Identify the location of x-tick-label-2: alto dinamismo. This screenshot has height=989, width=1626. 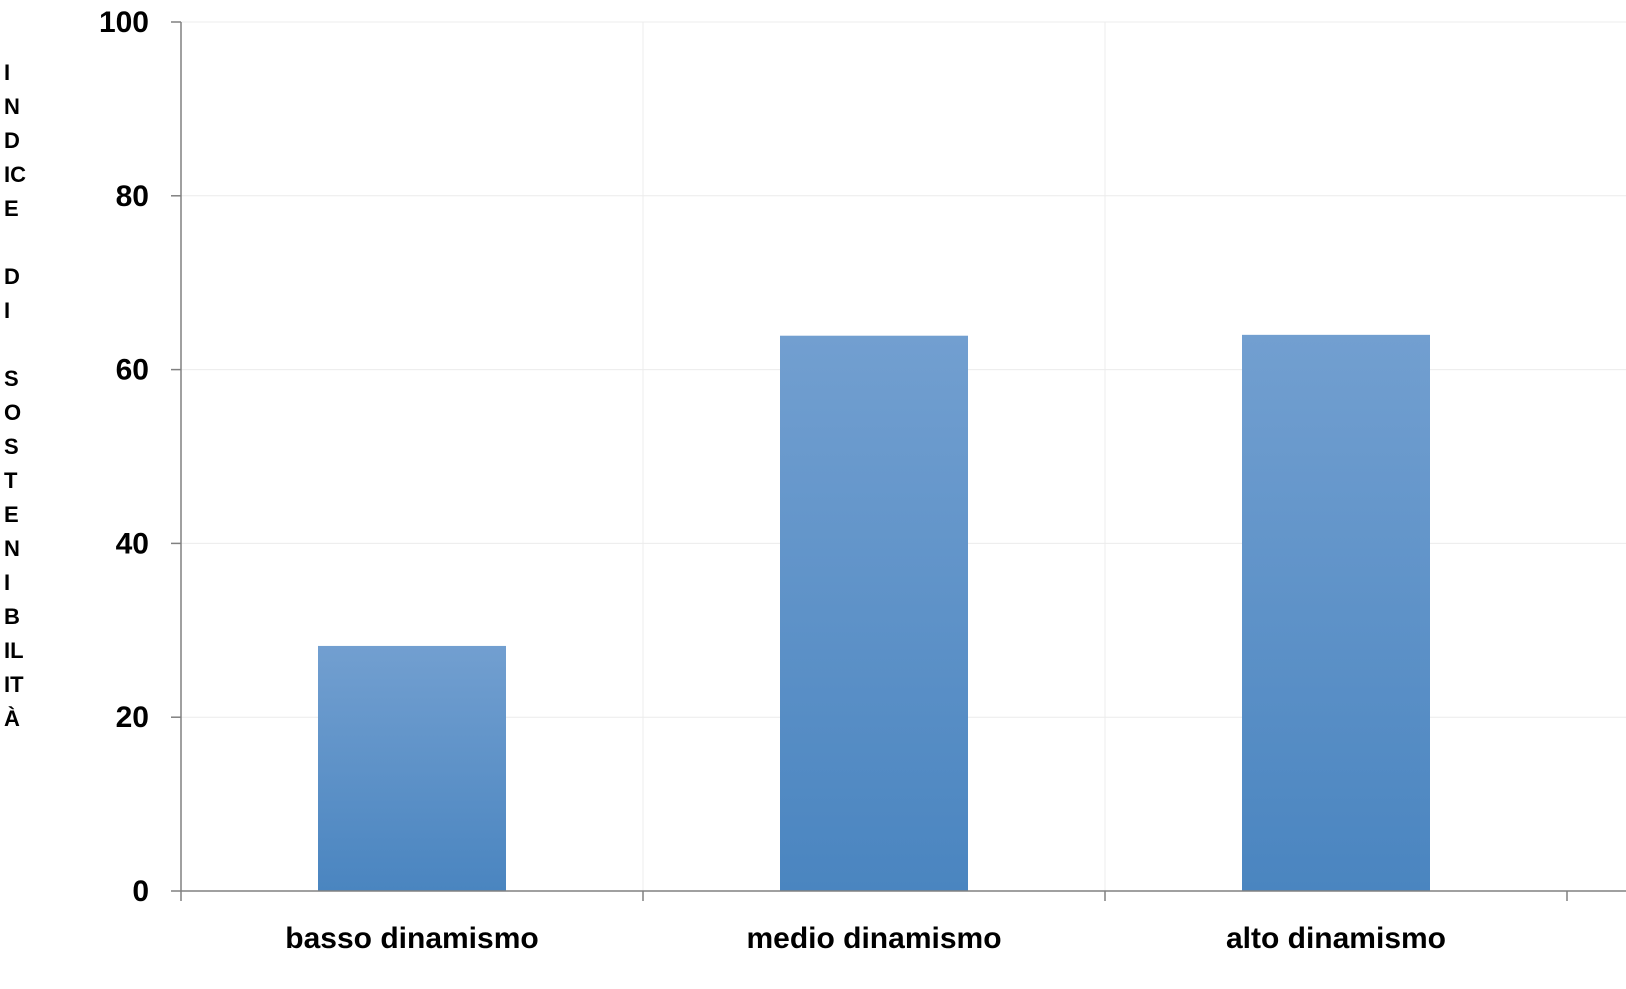
(1336, 938).